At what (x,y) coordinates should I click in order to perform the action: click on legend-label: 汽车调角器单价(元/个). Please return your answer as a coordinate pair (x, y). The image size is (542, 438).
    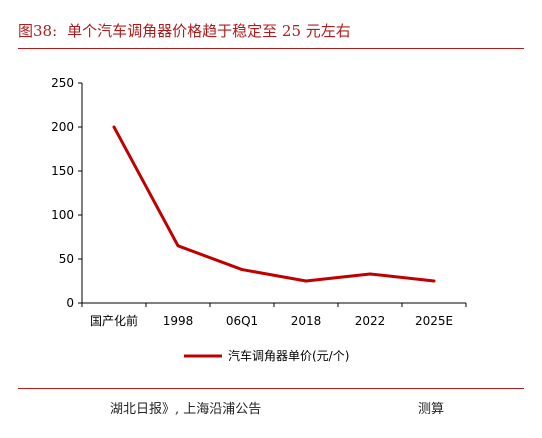
    Looking at the image, I should click on (288, 355).